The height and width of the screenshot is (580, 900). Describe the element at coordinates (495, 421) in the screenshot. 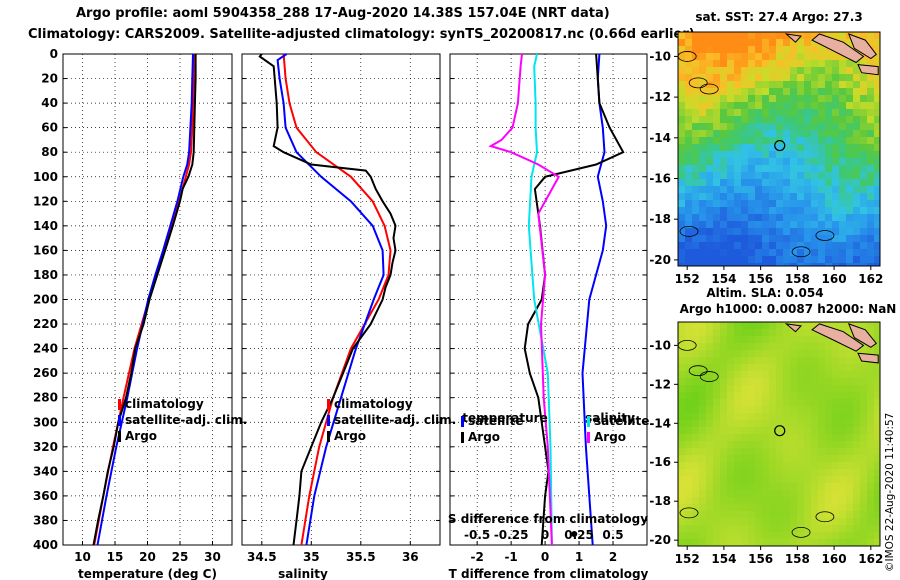

I see `legend-label: satellite` at that location.